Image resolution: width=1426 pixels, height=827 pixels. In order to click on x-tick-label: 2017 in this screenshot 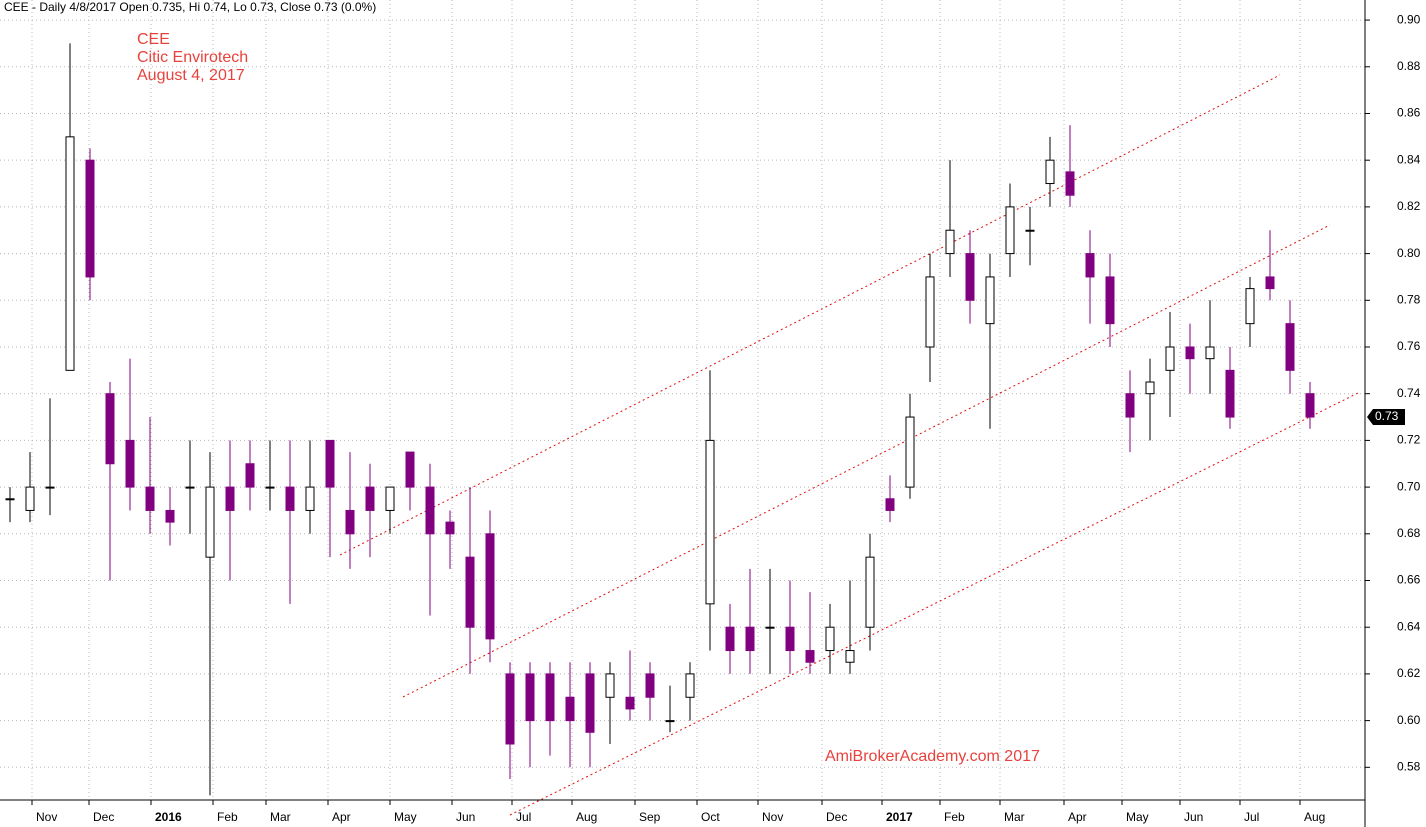, I will do `click(899, 817)`.